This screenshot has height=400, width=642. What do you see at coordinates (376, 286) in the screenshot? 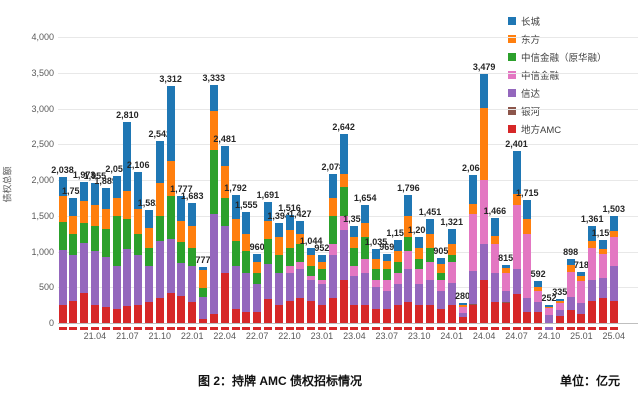
I see `bar-23.06` at bounding box center [376, 286].